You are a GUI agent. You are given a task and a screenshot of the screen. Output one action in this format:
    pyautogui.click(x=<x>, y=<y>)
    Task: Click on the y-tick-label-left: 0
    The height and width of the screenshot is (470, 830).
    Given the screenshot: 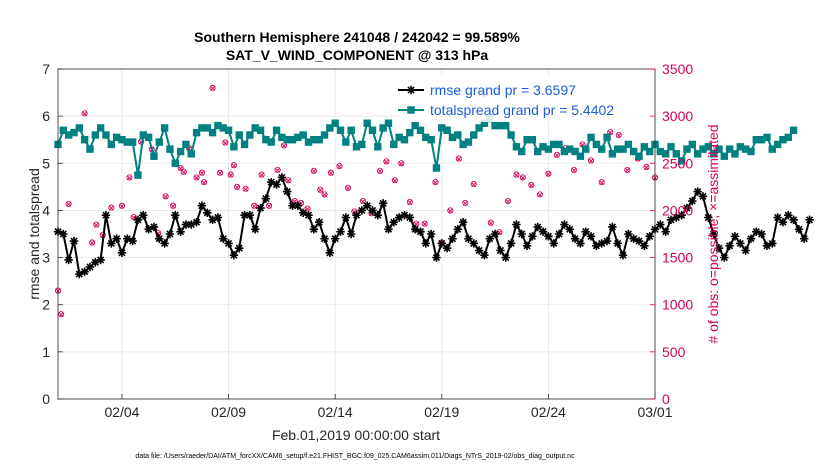 What is the action you would take?
    pyautogui.click(x=46, y=399)
    